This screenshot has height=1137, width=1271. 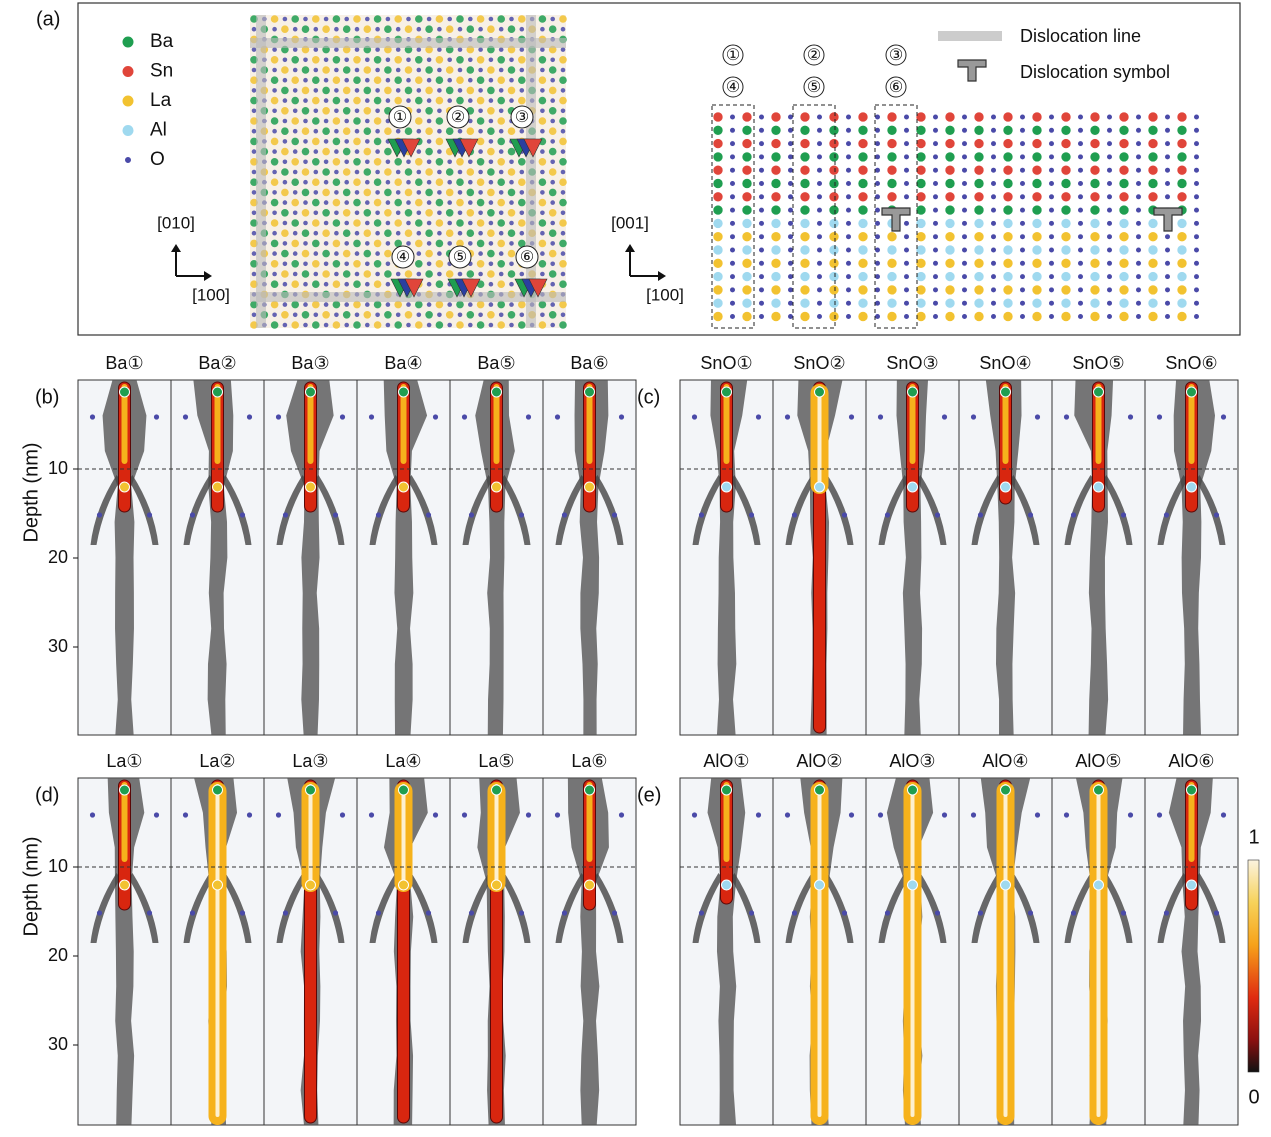 What do you see at coordinates (726, 363) in the screenshot?
I see `column-title: SnO①` at bounding box center [726, 363].